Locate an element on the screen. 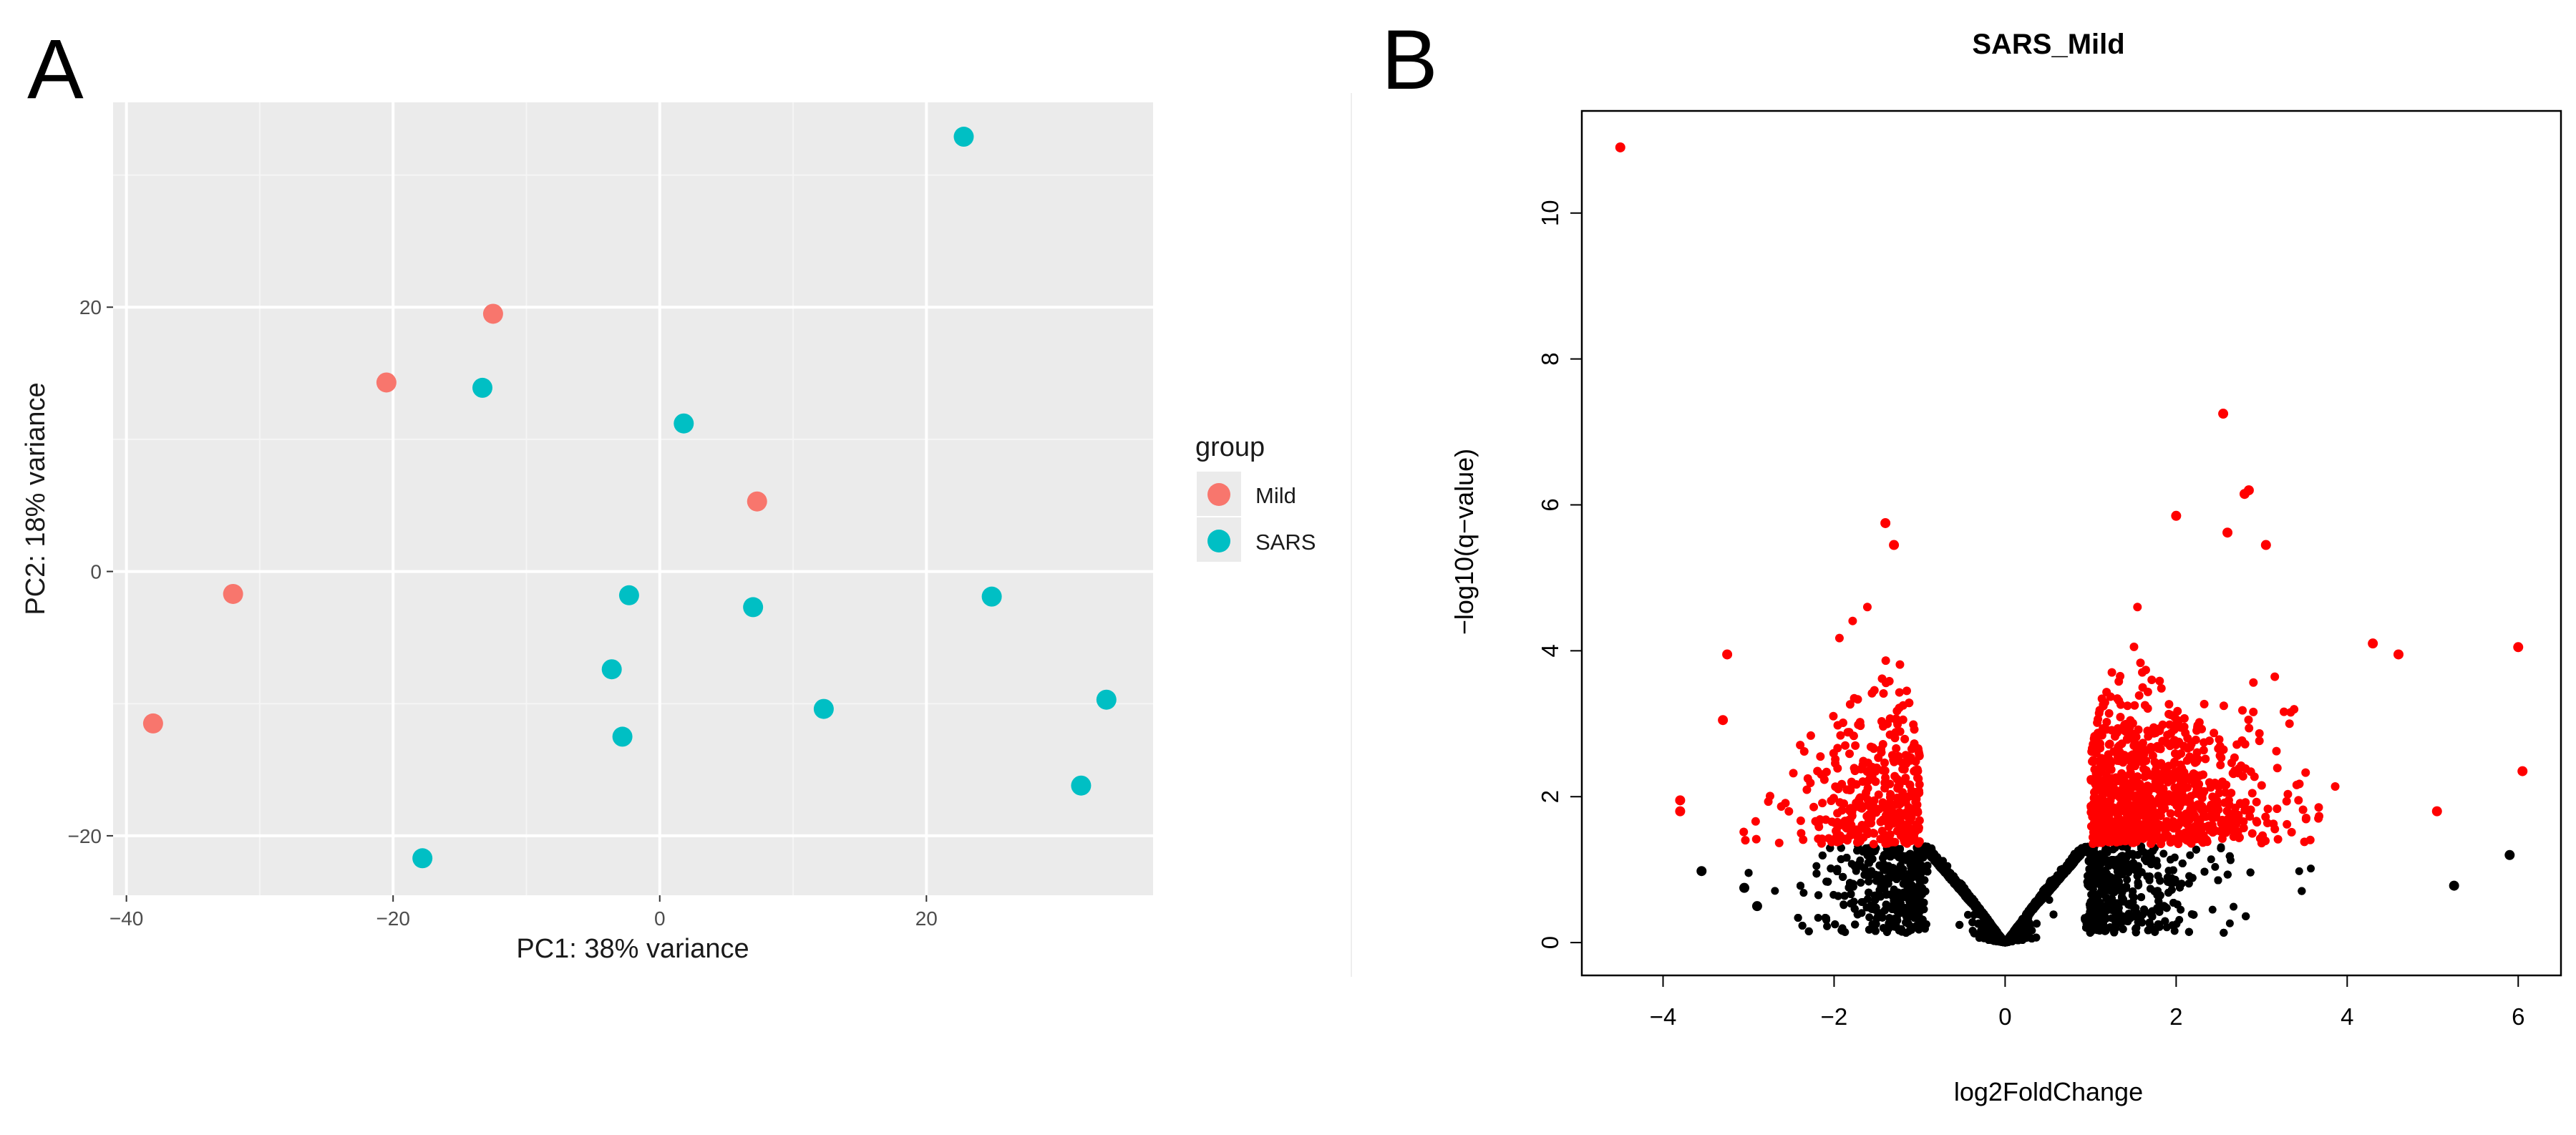 The height and width of the screenshot is (1135, 2576). pca-y-ticks: −20 0 20 is located at coordinates (90, 571).